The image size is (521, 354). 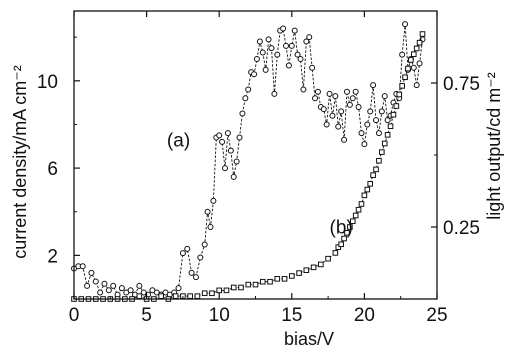 What do you see at coordinates (341, 228) in the screenshot?
I see `annotation-b: (b)` at bounding box center [341, 228].